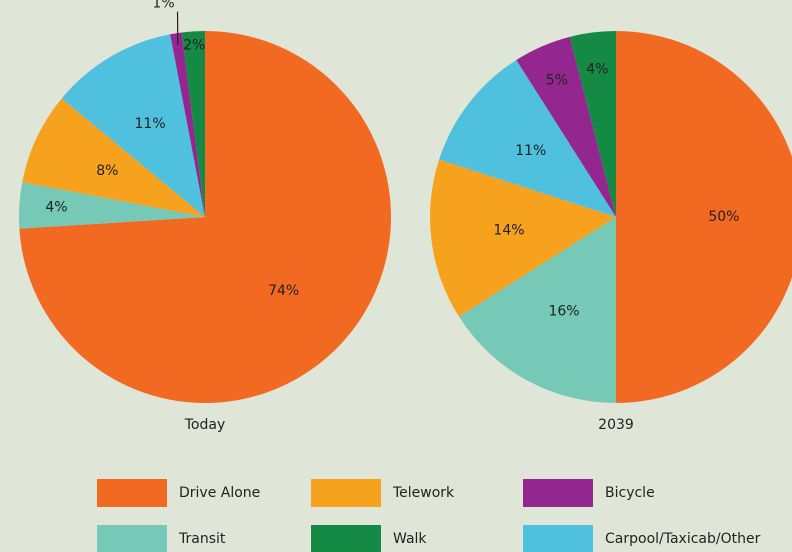 This screenshot has height=552, width=792. What do you see at coordinates (163, 6) in the screenshot?
I see `data-label: 1%` at bounding box center [163, 6].